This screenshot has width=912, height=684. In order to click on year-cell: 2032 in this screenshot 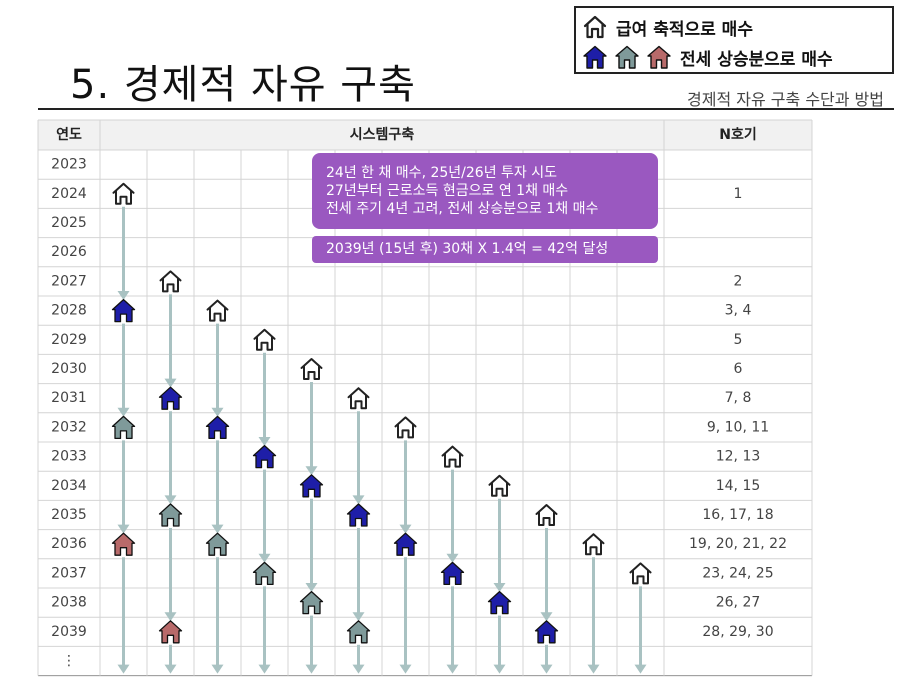, I will do `click(69, 427)`.